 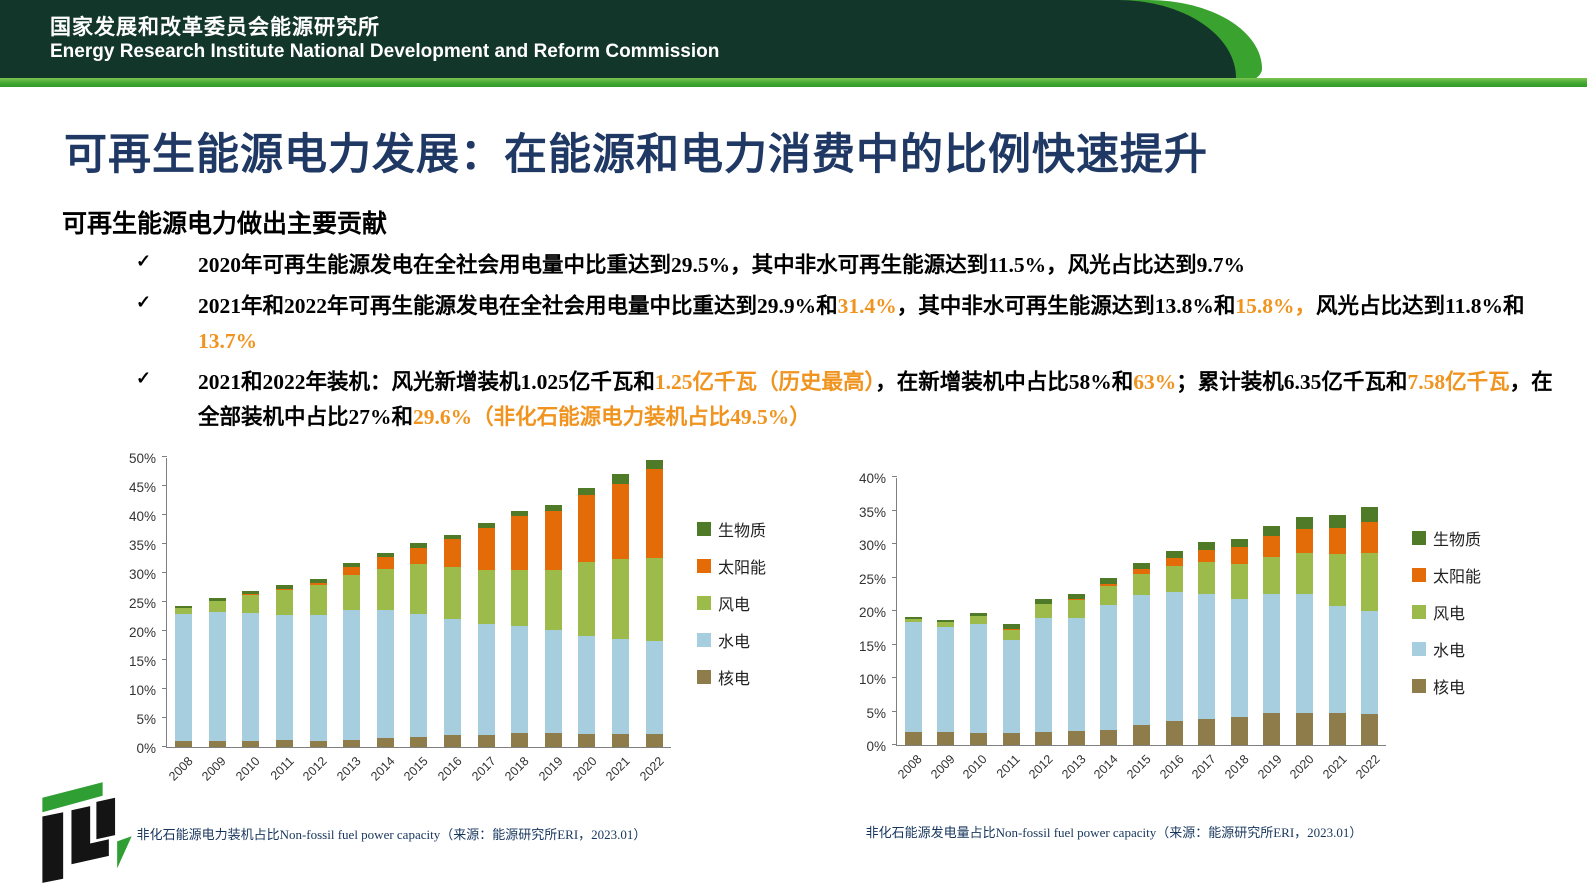 I want to click on x-tick-label: 2010, so click(x=248, y=769).